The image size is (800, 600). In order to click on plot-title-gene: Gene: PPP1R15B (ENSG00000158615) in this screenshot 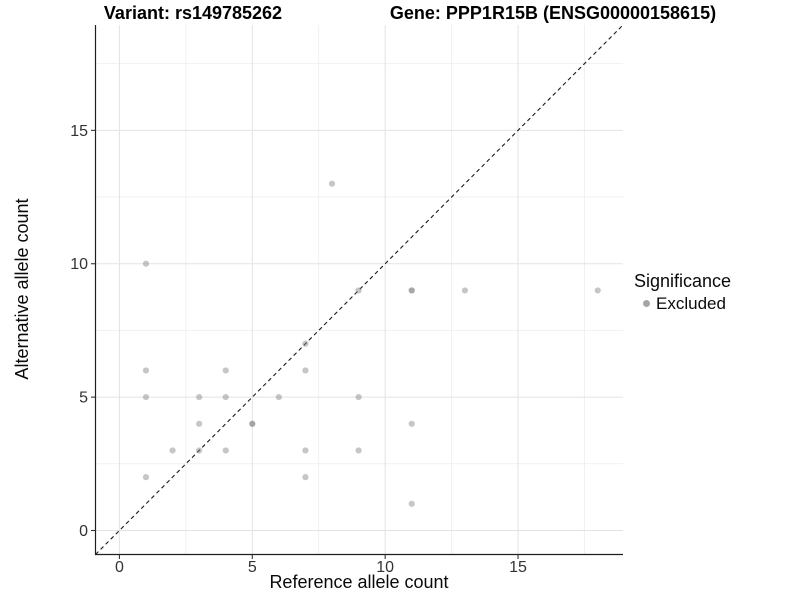, I will do `click(553, 13)`.